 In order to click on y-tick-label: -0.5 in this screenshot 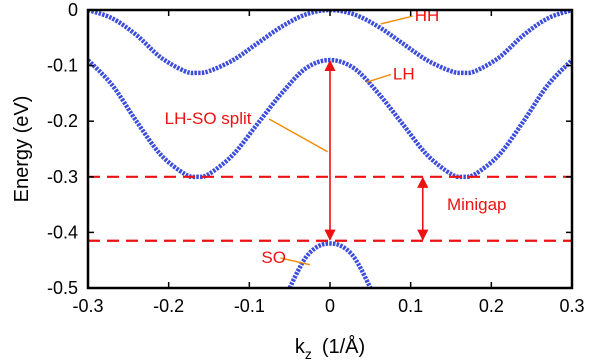, I will do `click(62, 288)`.